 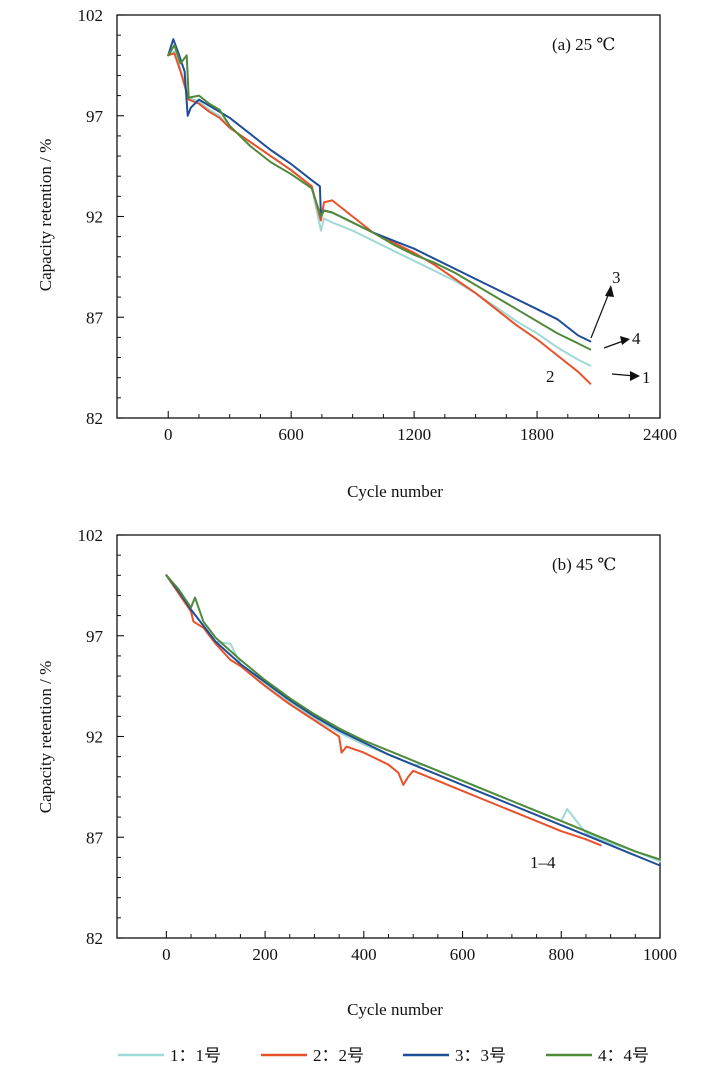 What do you see at coordinates (364, 954) in the screenshot?
I see `panel-b-x-tick-label: 400` at bounding box center [364, 954].